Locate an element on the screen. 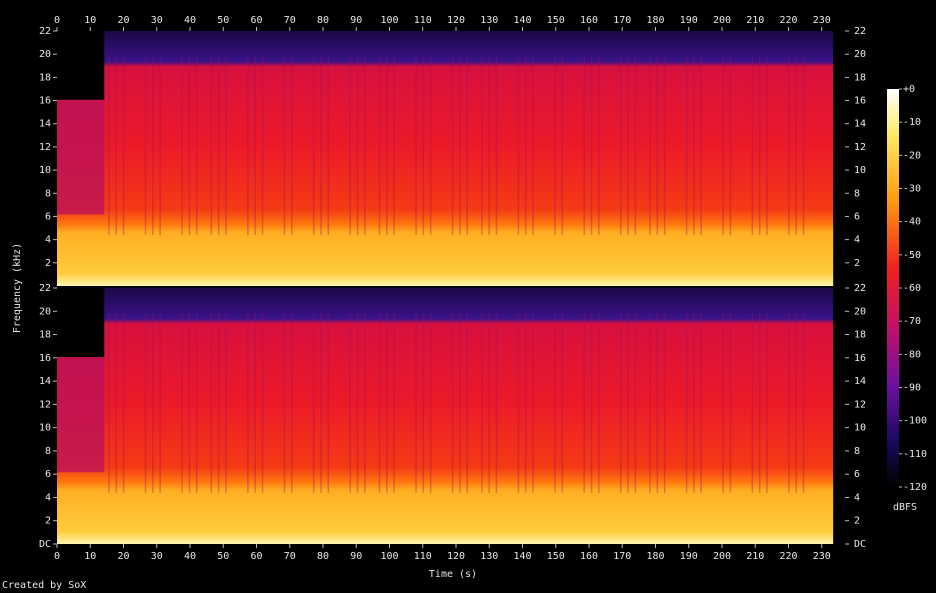 The image size is (936, 593). colorbar-tick-label: -40 is located at coordinates (912, 222).